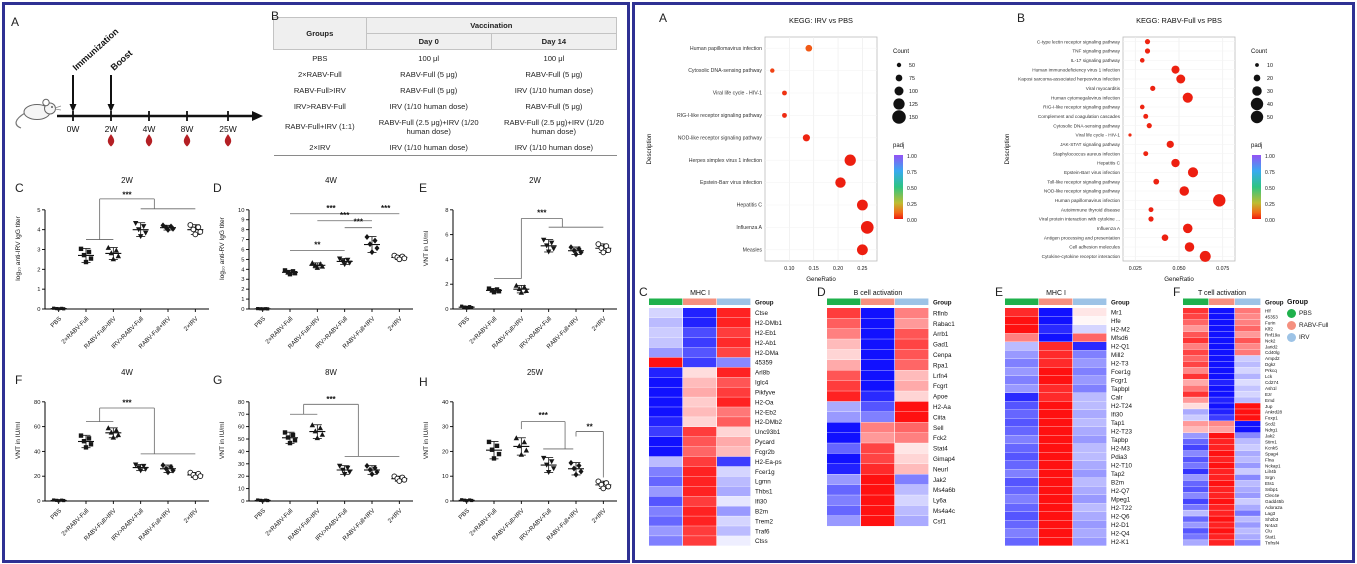 Image resolution: width=1357 pixels, height=564 pixels. What do you see at coordinates (1021, 18) in the screenshot?
I see `panel-letter-B2: B` at bounding box center [1021, 18].